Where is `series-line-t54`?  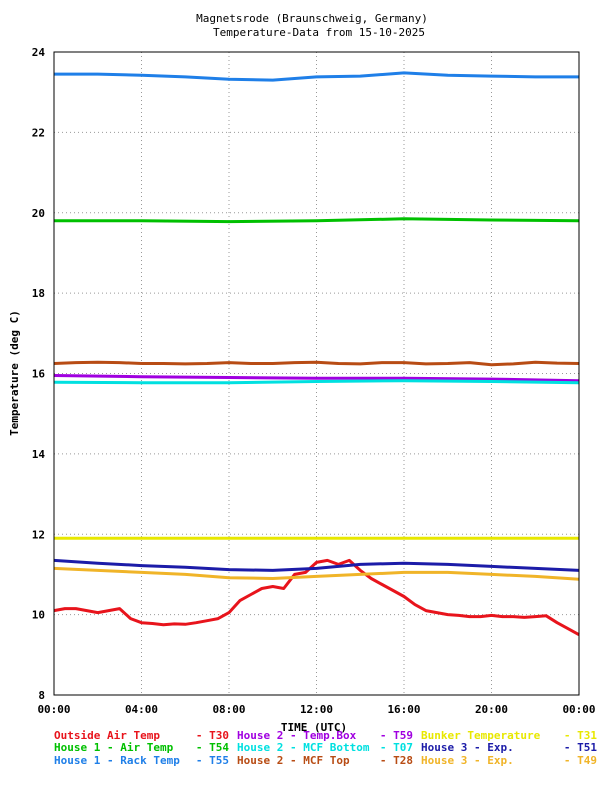
series-line-t54 is located at coordinates (317, 220).